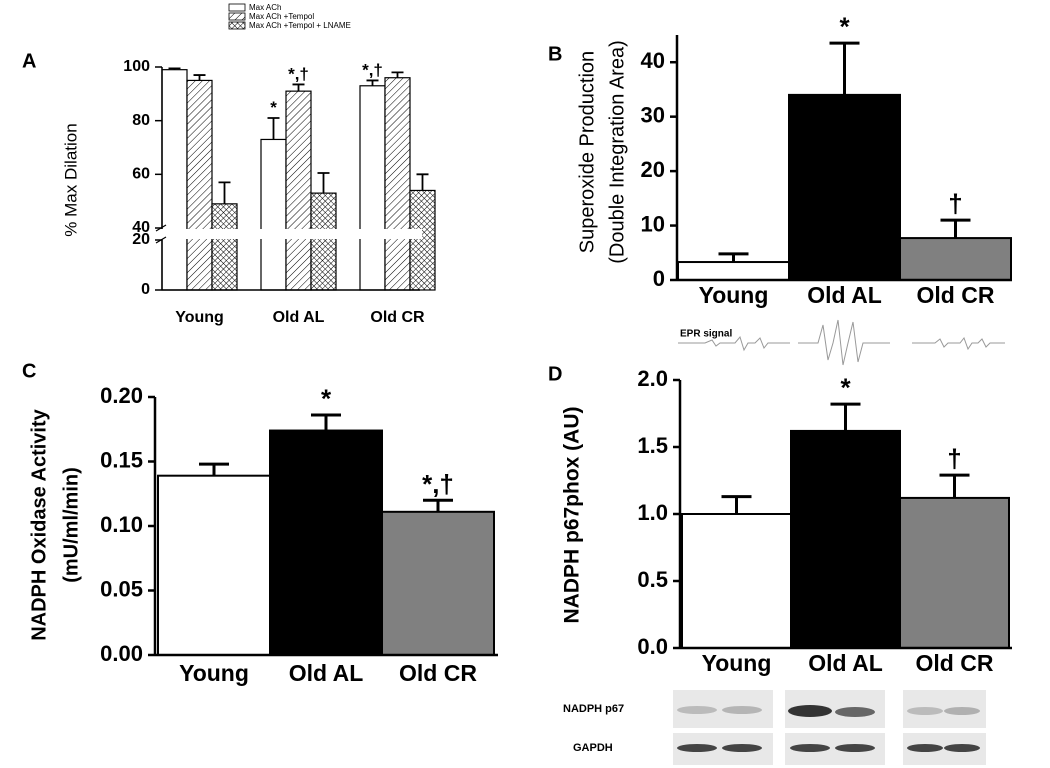 The width and height of the screenshot is (1050, 768). I want to click on y-tick-label: 10, so click(653, 223).